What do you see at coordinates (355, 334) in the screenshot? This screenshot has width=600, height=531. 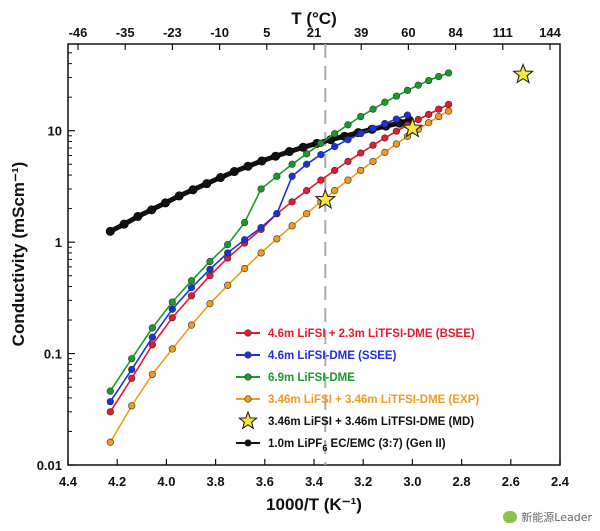 I see `legend-item: 4.6m LiFSI + 2.3m LiTFSI-DME (BSEE)` at bounding box center [355, 334].